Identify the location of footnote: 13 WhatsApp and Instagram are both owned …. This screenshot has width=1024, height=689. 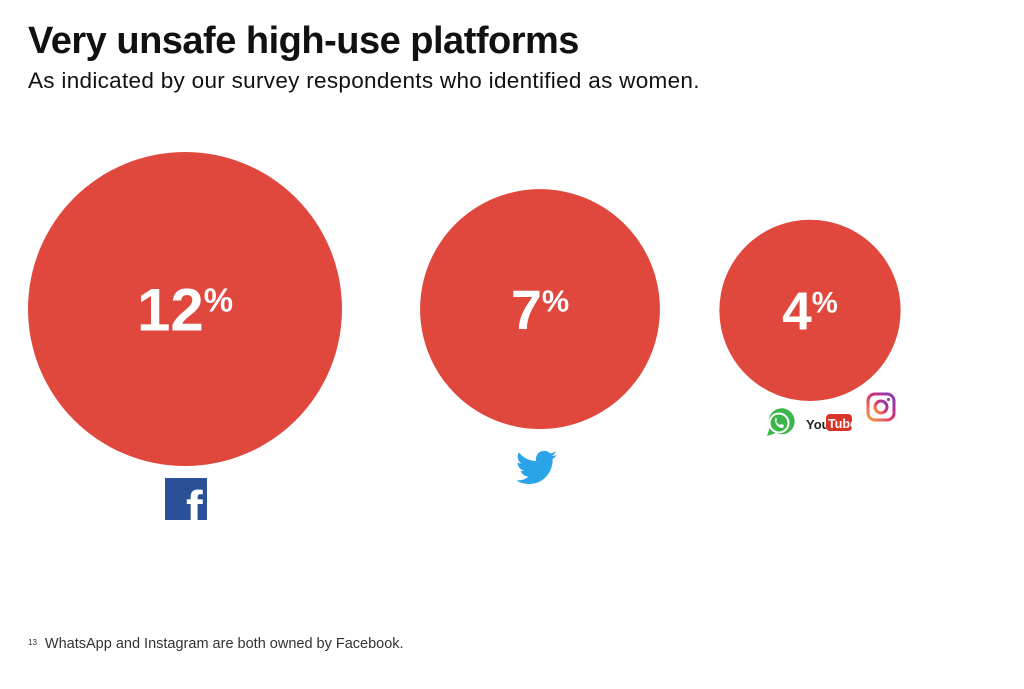
(216, 644).